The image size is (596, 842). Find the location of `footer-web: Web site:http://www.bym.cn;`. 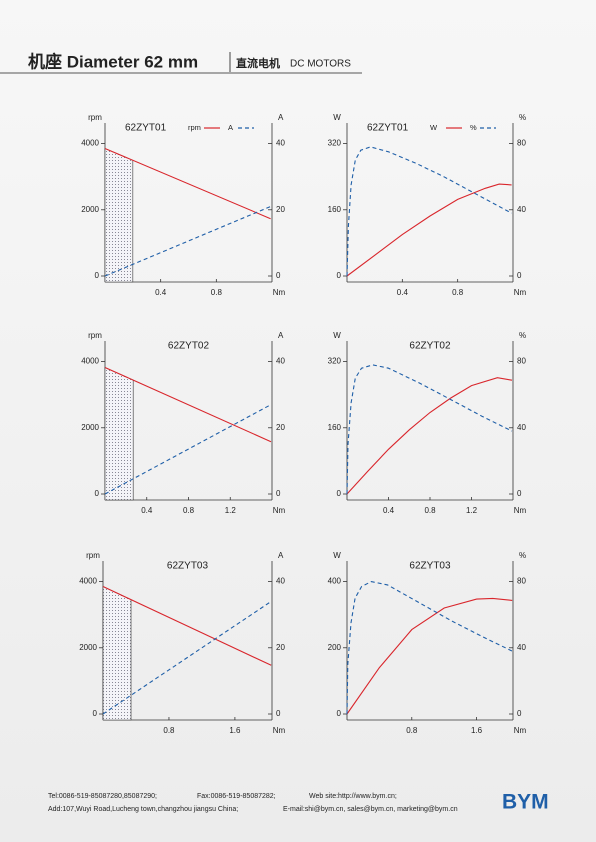

footer-web: Web site:http://www.bym.cn; is located at coordinates (353, 796).